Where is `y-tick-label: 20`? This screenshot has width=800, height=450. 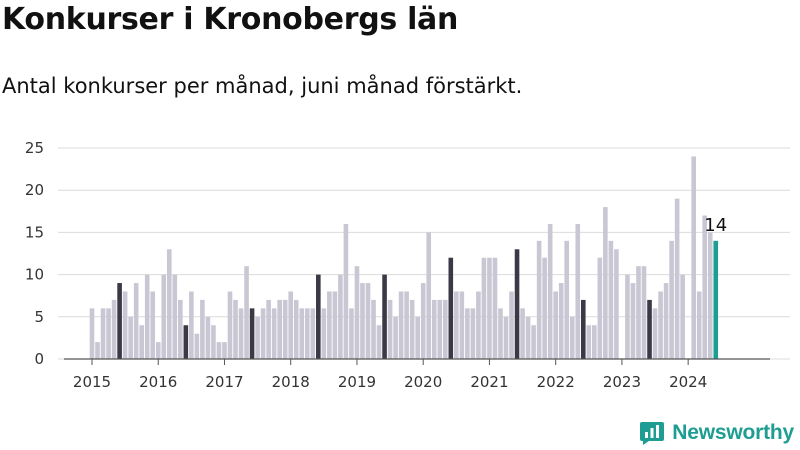
y-tick-label: 20 is located at coordinates (34, 190).